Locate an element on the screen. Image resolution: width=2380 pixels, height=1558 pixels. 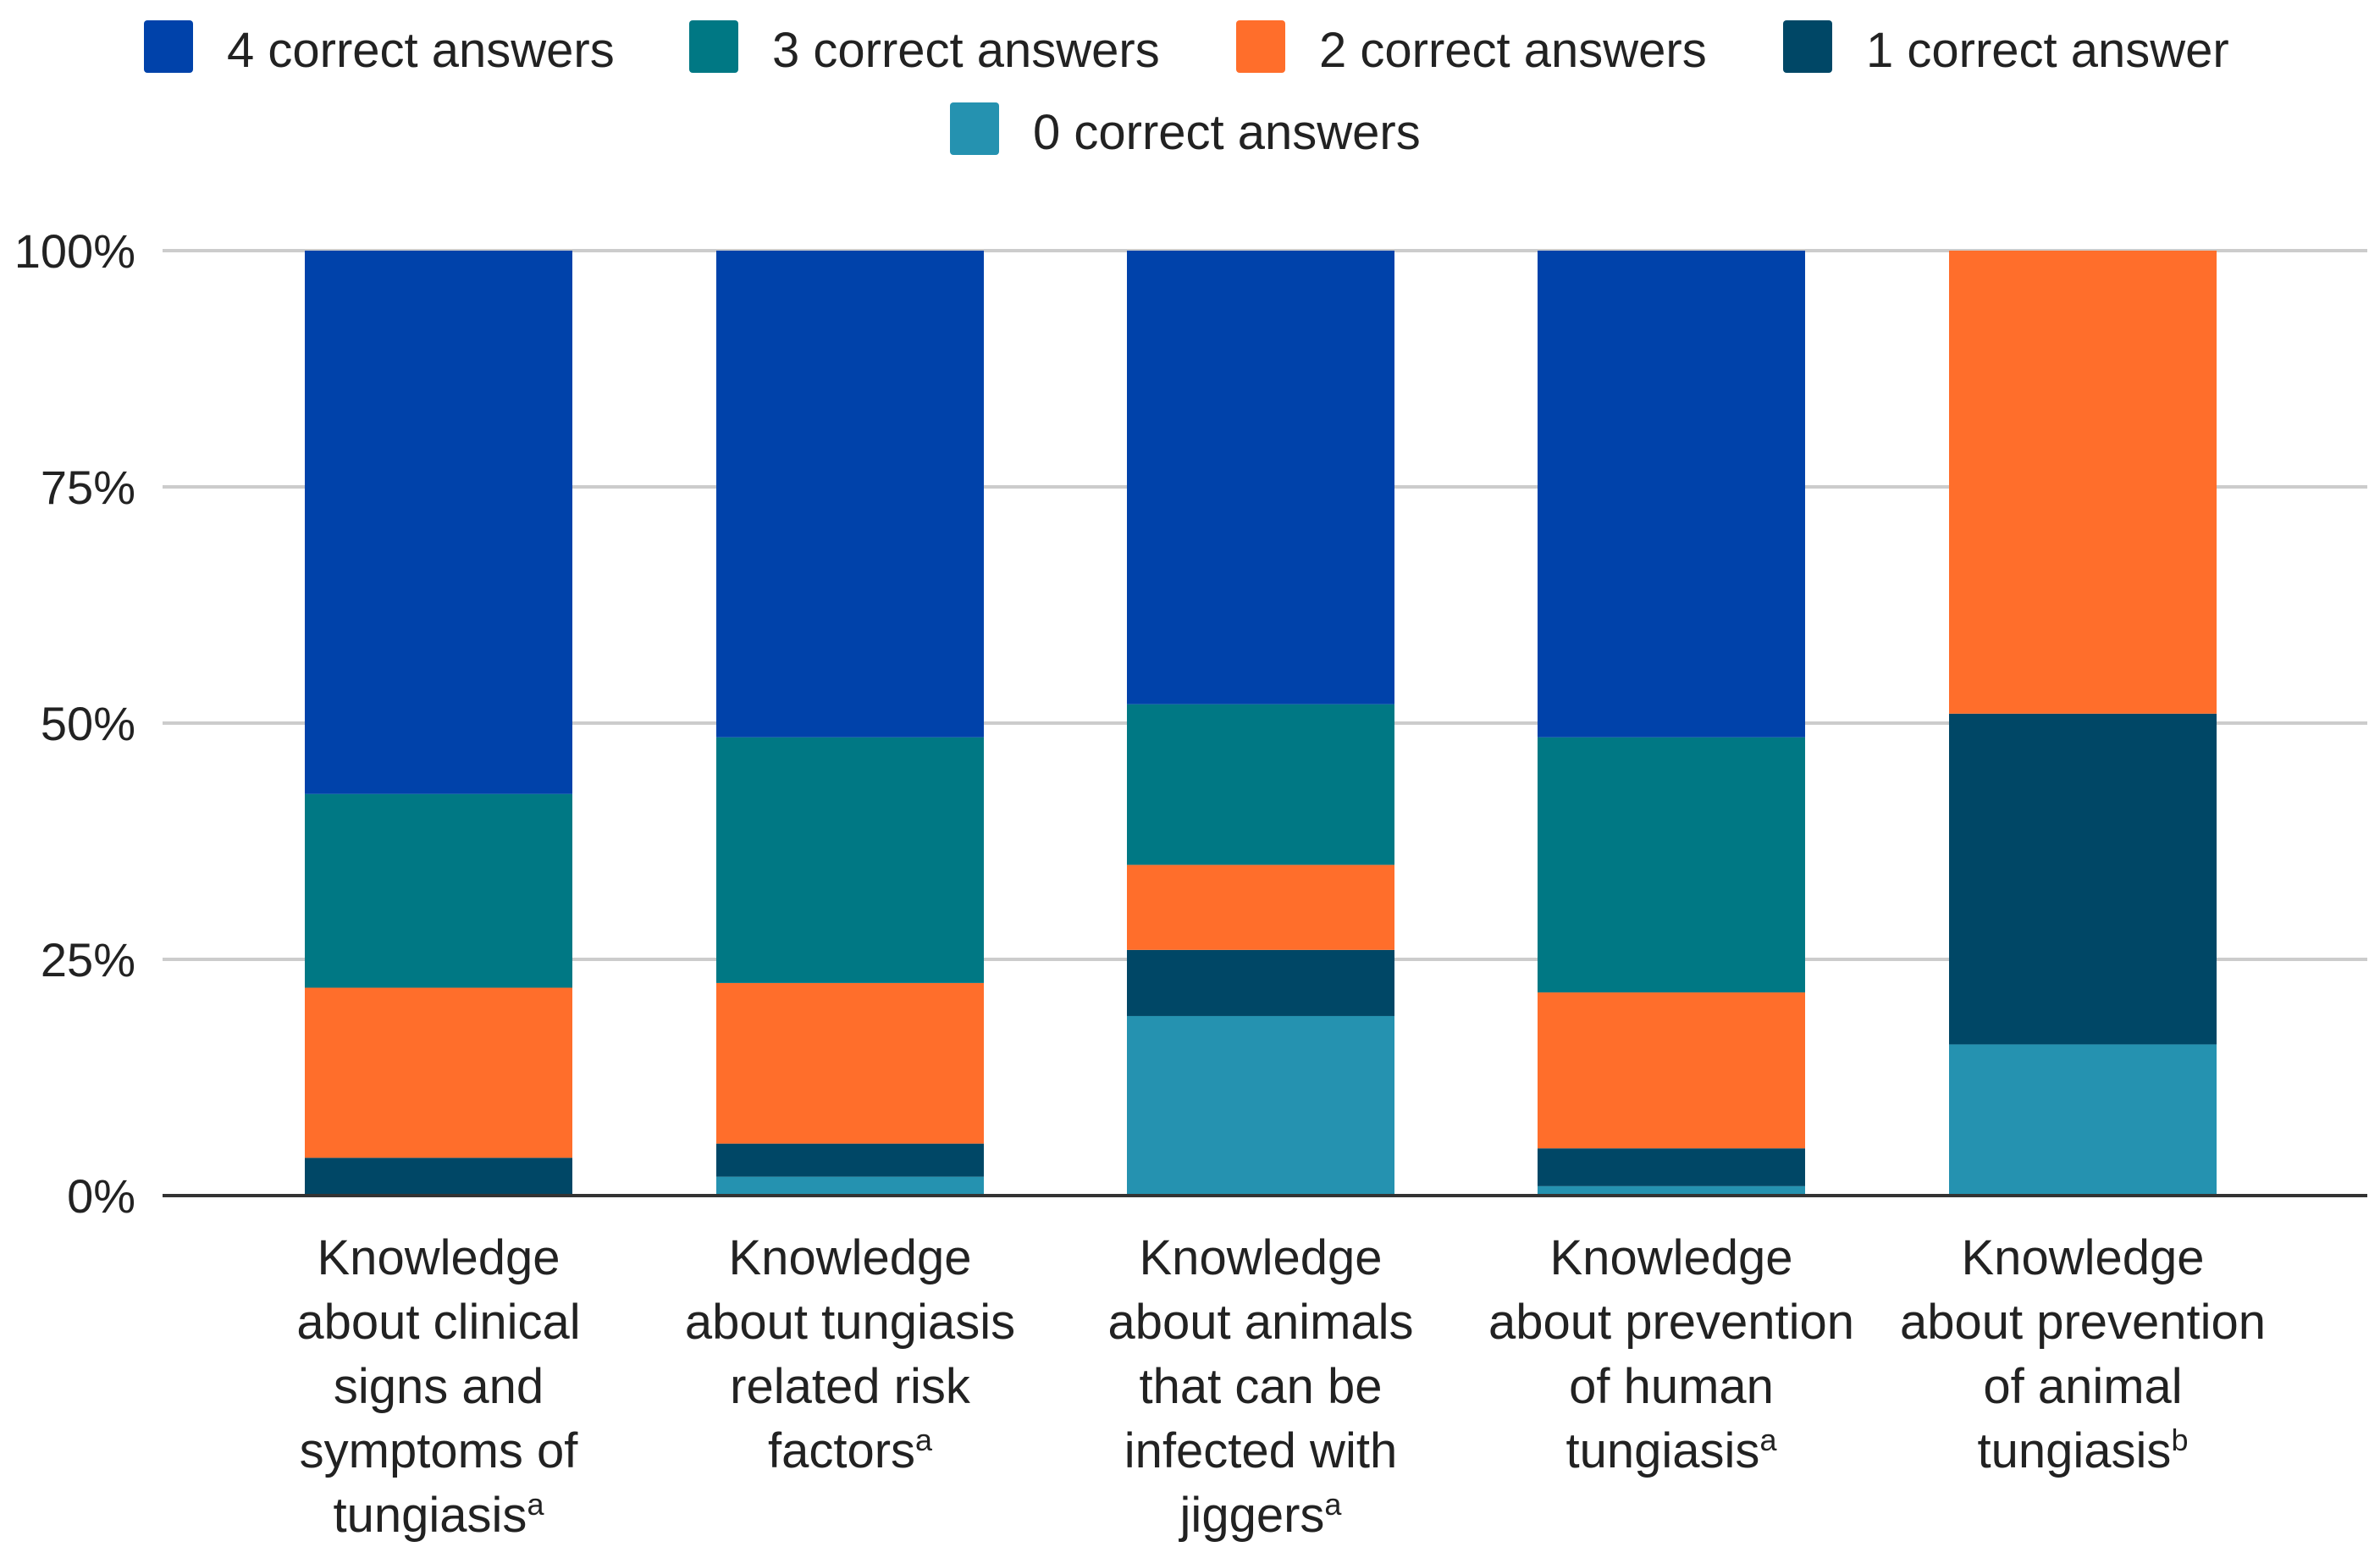
y-tick-label: 75% is located at coordinates (88, 488).